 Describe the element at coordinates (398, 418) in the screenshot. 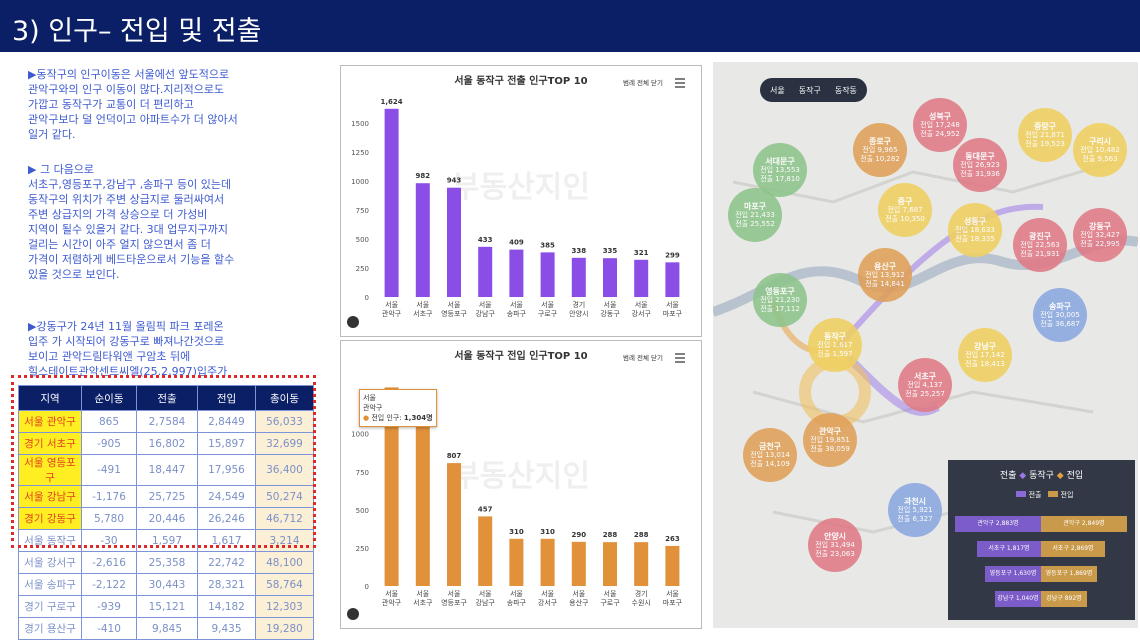

I see `tooltip-line: ● 전입 인구: 1,304명` at that location.